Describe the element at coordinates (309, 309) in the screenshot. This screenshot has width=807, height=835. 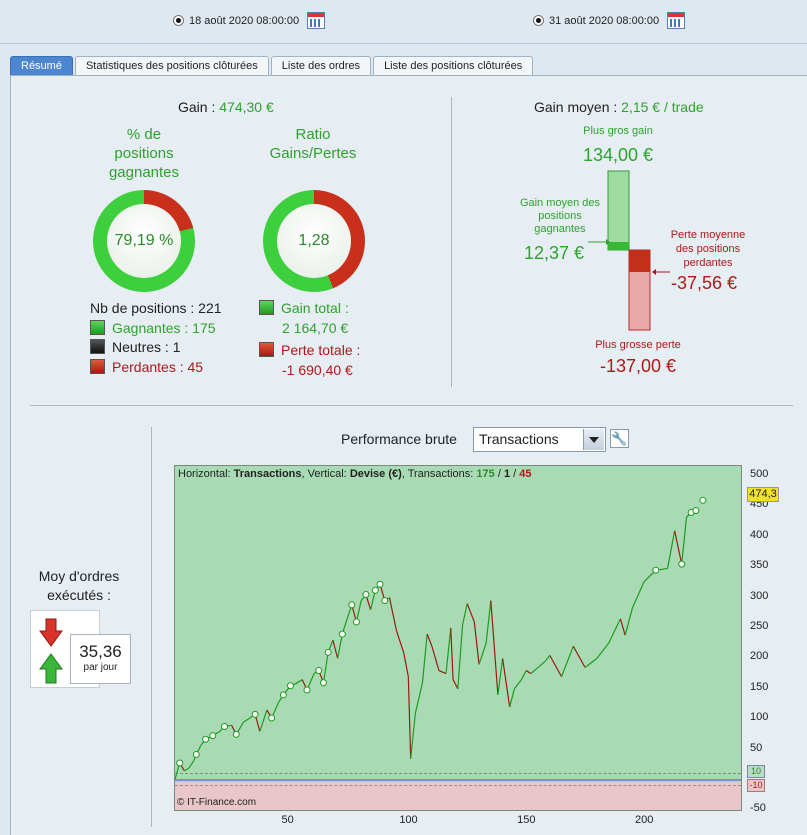
I see `gain-total: Gain total :` at that location.